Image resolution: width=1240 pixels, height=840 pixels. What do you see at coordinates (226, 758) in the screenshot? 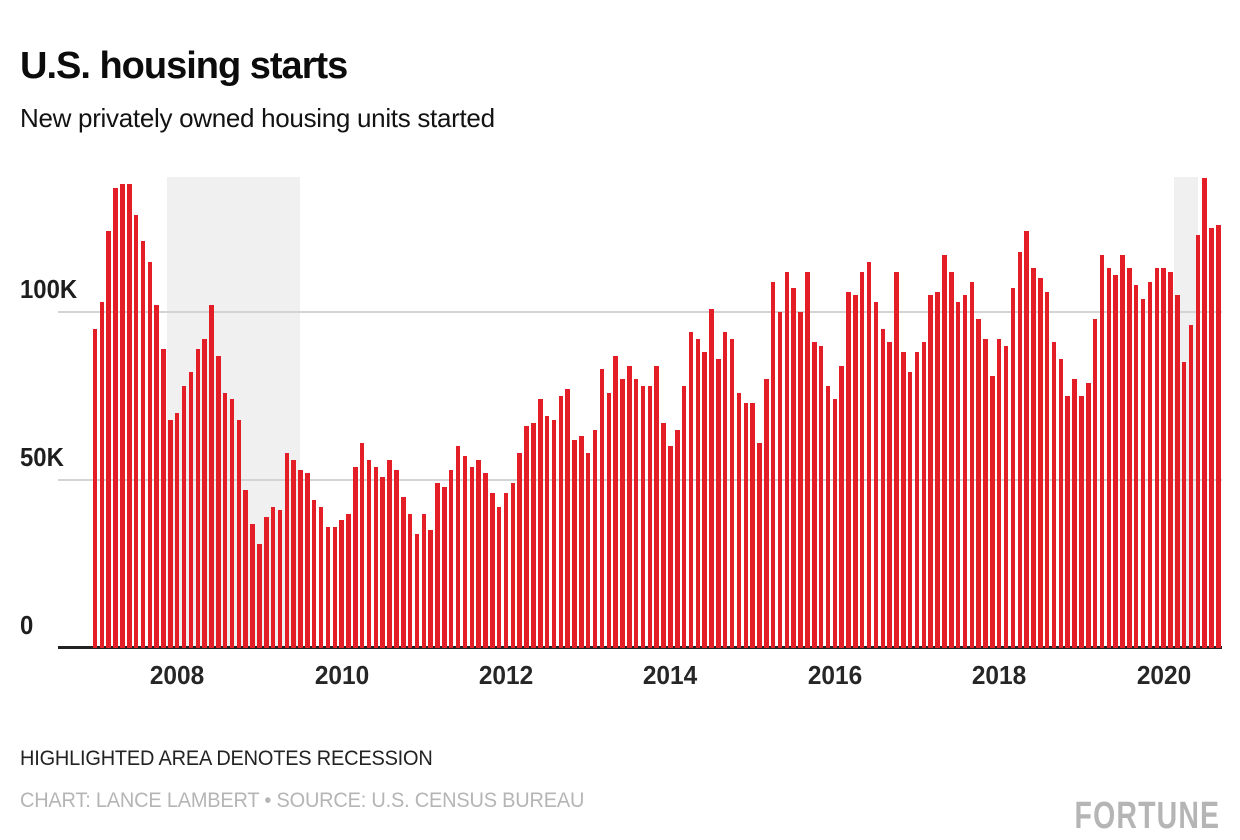
I see `recession-footnote: HIGHLIGHTED AREA DENOTES RECESSION` at bounding box center [226, 758].